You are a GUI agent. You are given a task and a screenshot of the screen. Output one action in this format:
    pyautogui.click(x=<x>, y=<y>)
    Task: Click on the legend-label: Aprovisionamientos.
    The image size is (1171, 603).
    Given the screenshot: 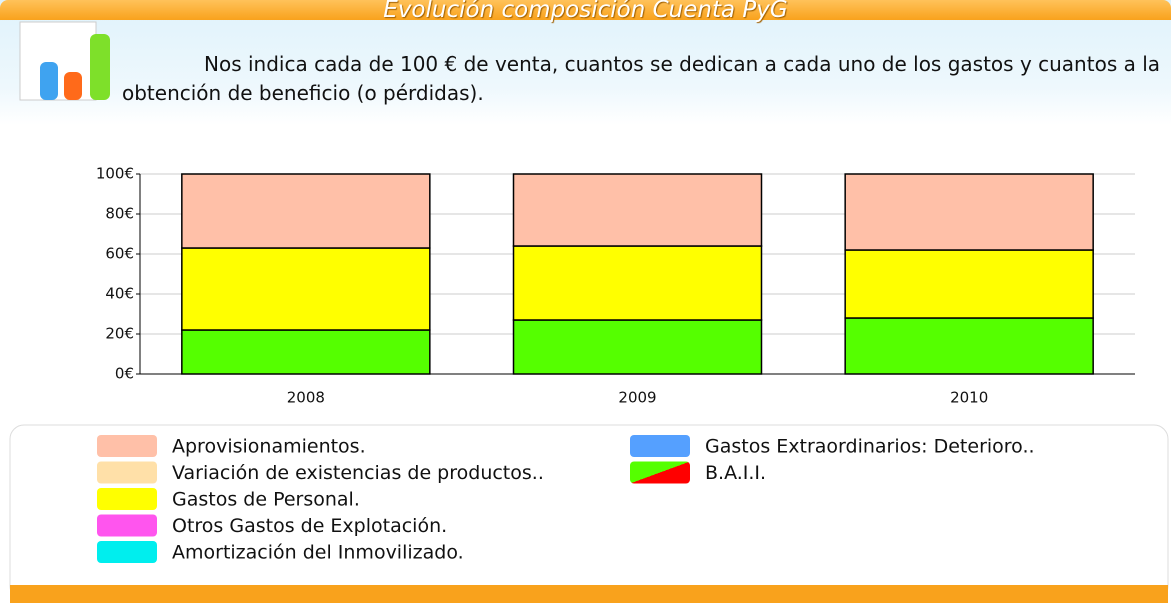 What is the action you would take?
    pyautogui.click(x=269, y=447)
    